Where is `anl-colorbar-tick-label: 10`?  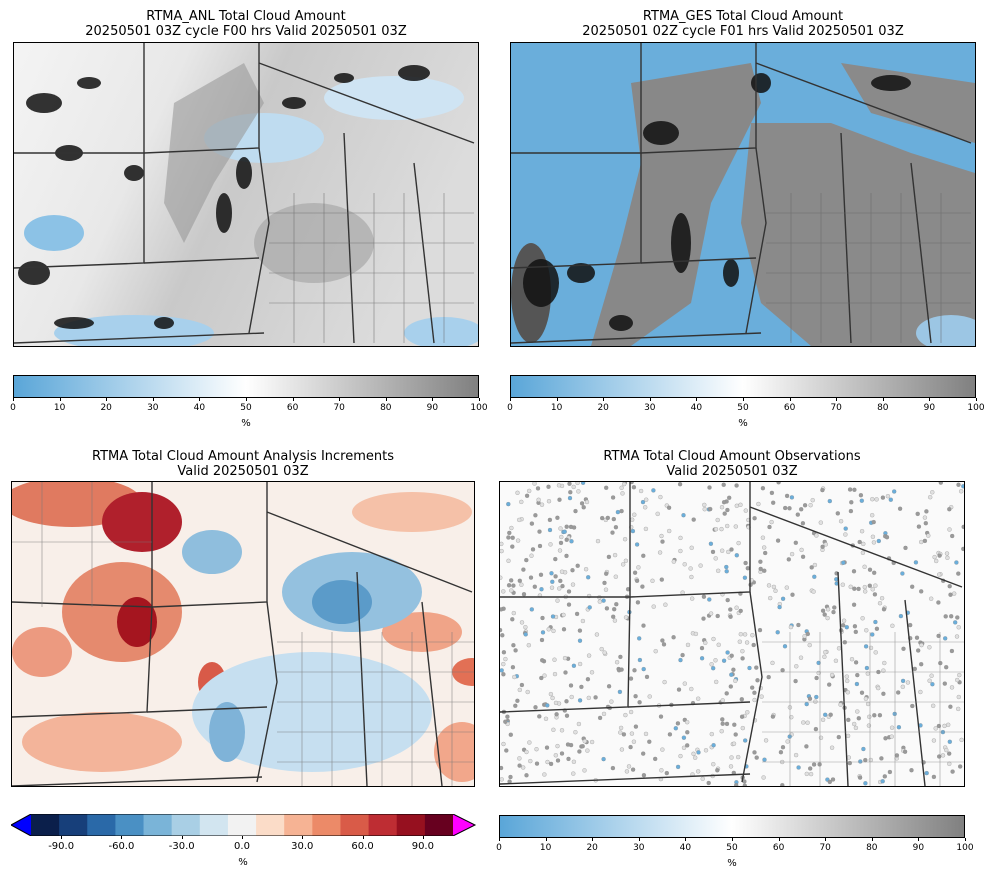 anl-colorbar-tick-label: 10 is located at coordinates (59, 408).